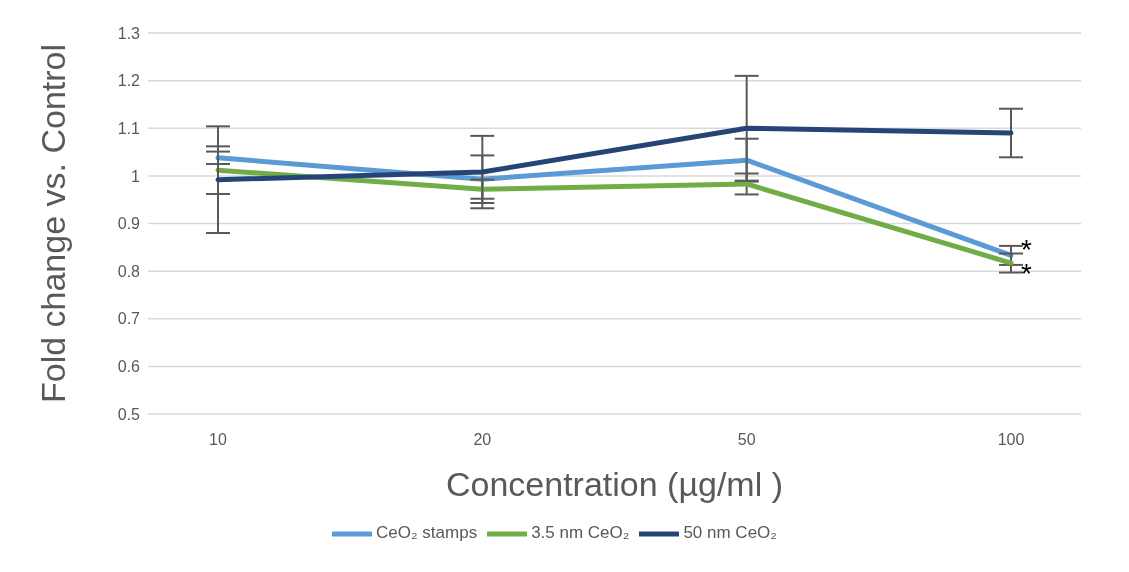  I want to click on y-tick-label: 0.8, so click(129, 271).